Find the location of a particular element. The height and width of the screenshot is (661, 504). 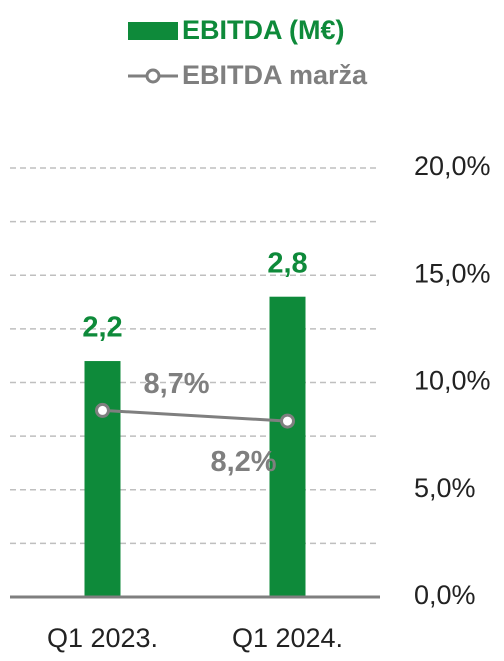

bar-value-label: 2,8 is located at coordinates (287, 263).